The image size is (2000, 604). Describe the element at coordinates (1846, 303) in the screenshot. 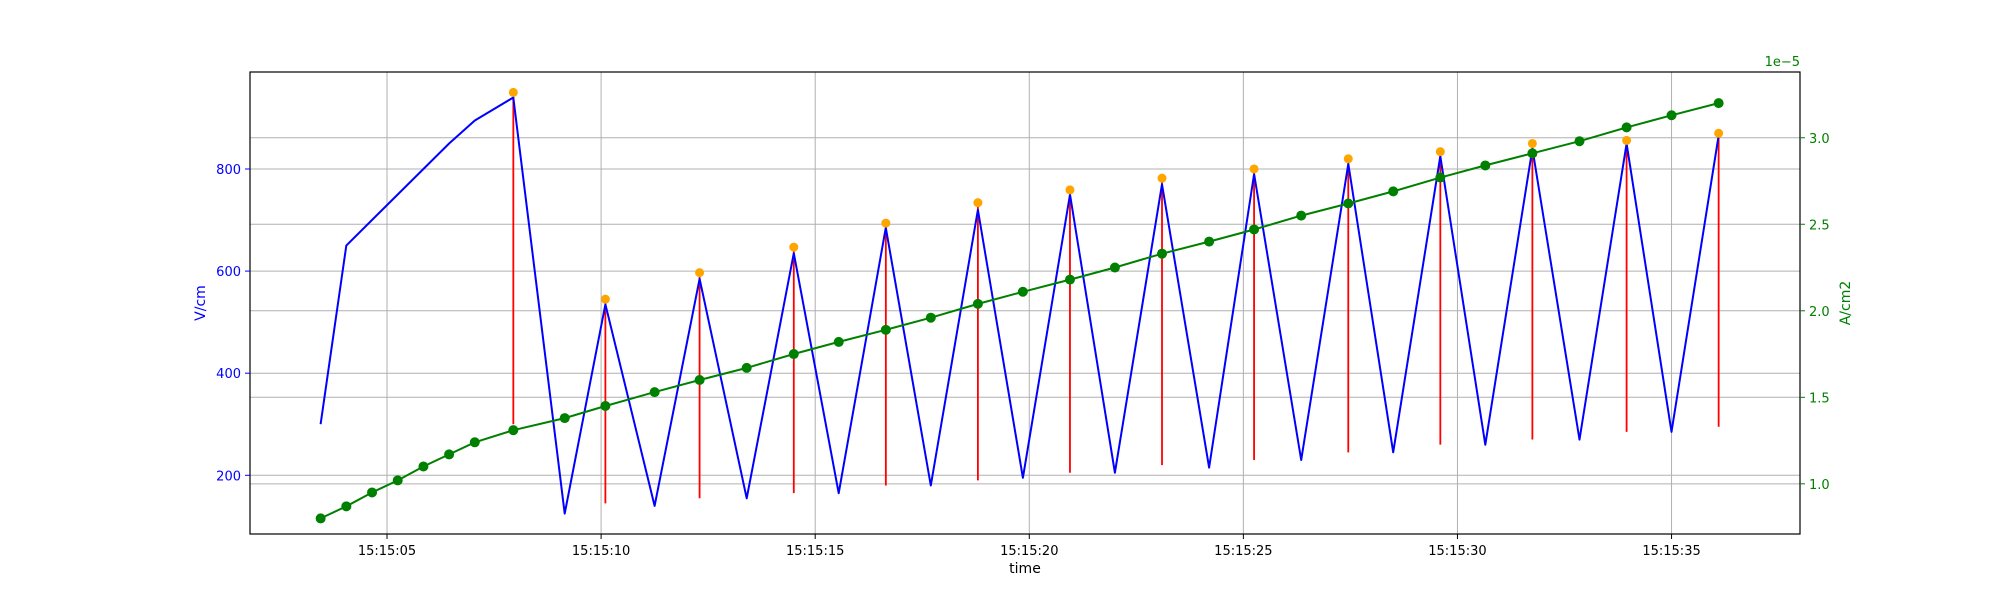

I see `right-y-axis-label: A/cm2` at that location.